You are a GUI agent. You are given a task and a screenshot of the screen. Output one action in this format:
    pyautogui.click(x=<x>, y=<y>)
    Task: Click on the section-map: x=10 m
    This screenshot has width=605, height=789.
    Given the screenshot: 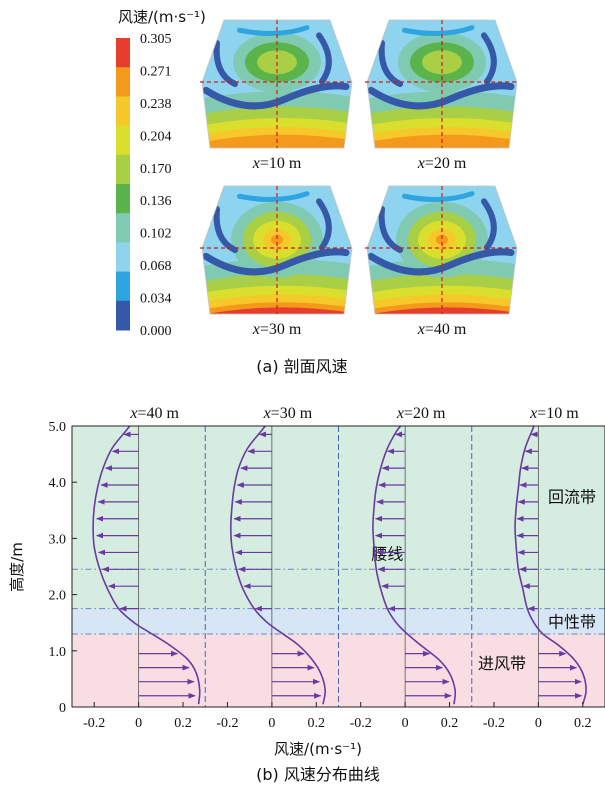 What is the action you would take?
    pyautogui.click(x=277, y=95)
    